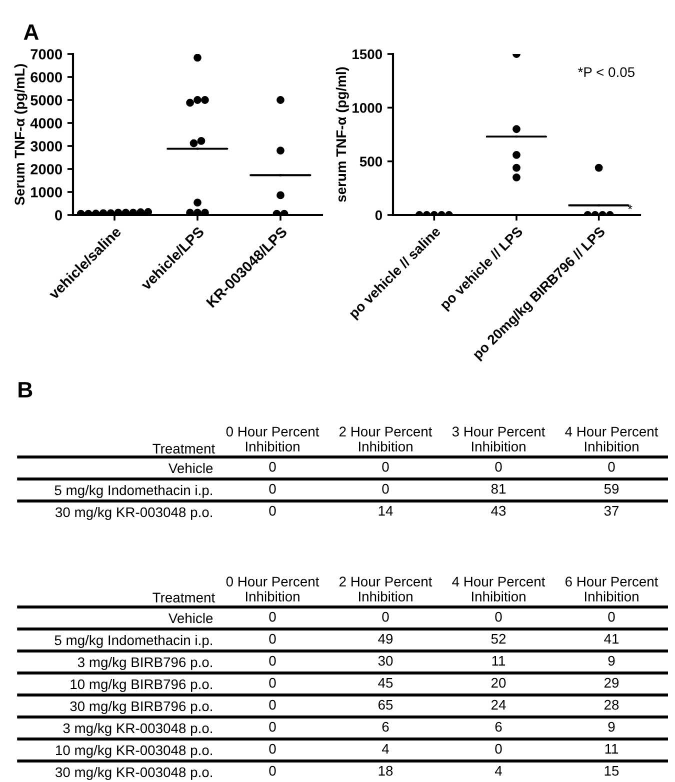 Image resolution: width=675 pixels, height=782 pixels. Describe the element at coordinates (630, 207) in the screenshot. I see `annotation: *` at that location.